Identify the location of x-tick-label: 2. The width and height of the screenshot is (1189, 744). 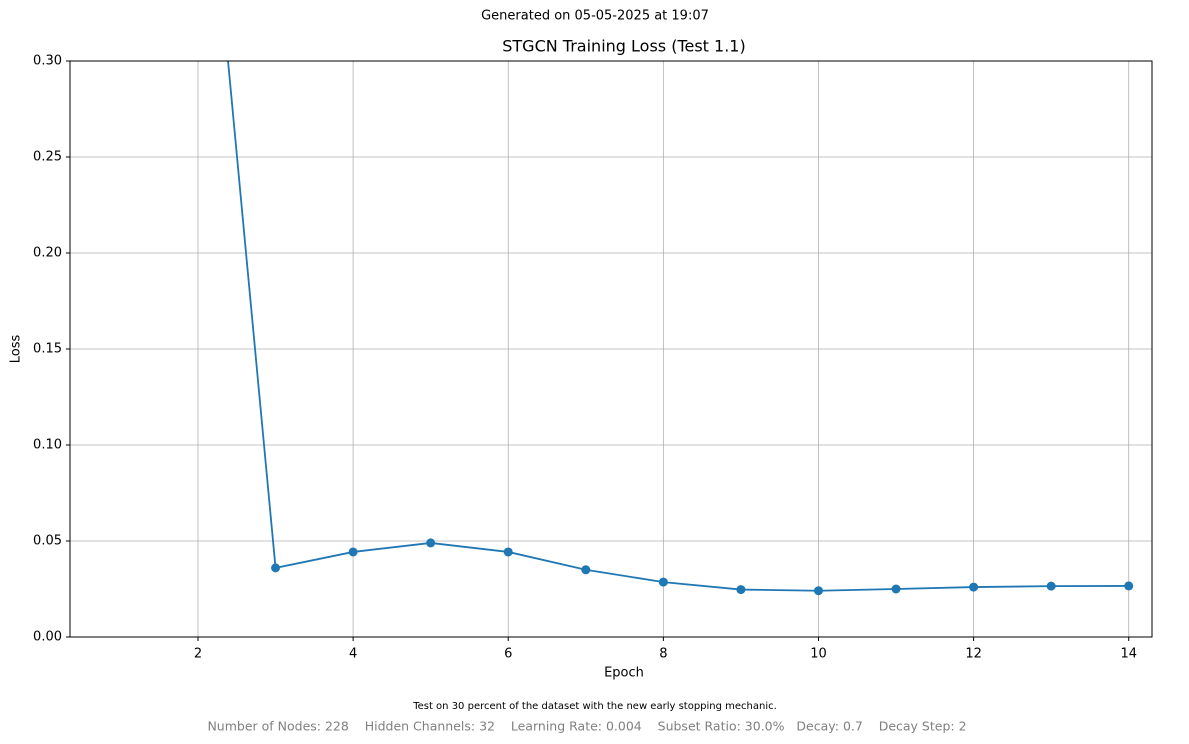
(198, 654).